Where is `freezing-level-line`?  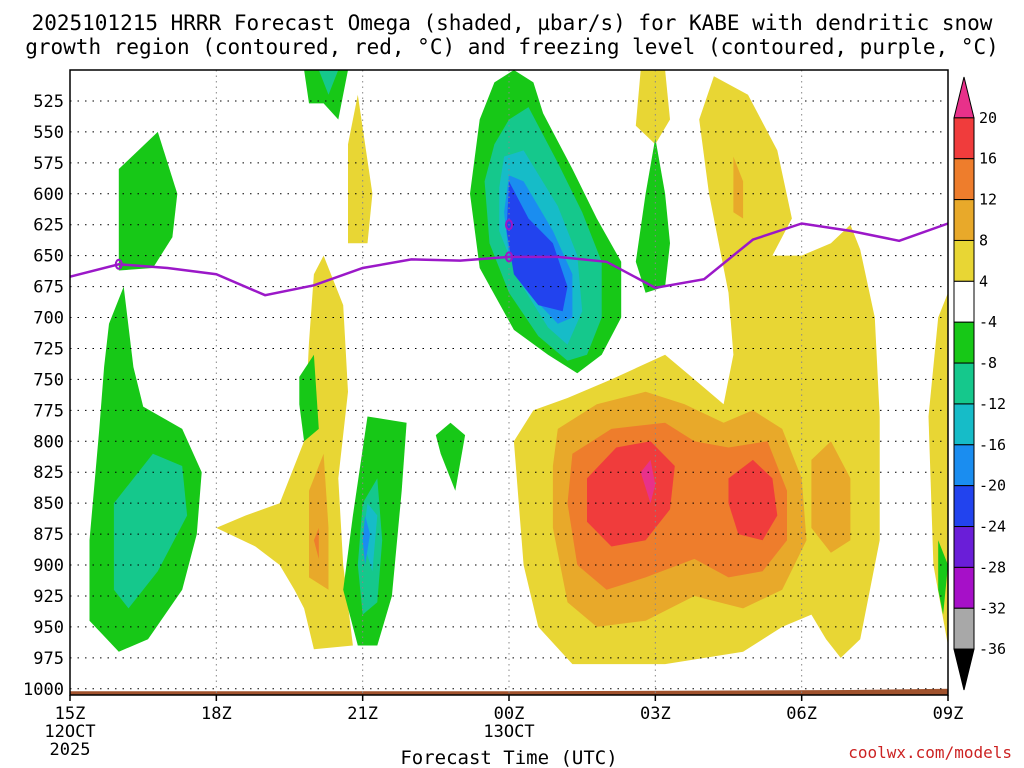
freezing-level-line is located at coordinates (509, 259).